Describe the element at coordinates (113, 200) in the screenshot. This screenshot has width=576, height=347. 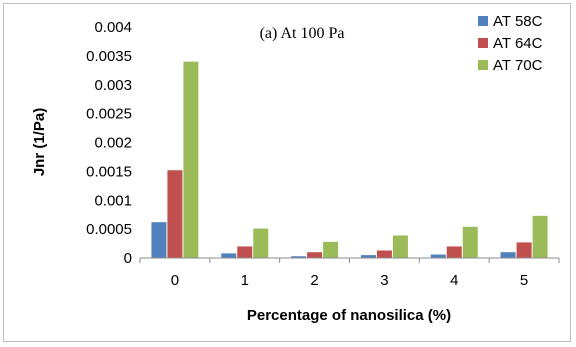
I see `y-tick-label: 0.001` at that location.